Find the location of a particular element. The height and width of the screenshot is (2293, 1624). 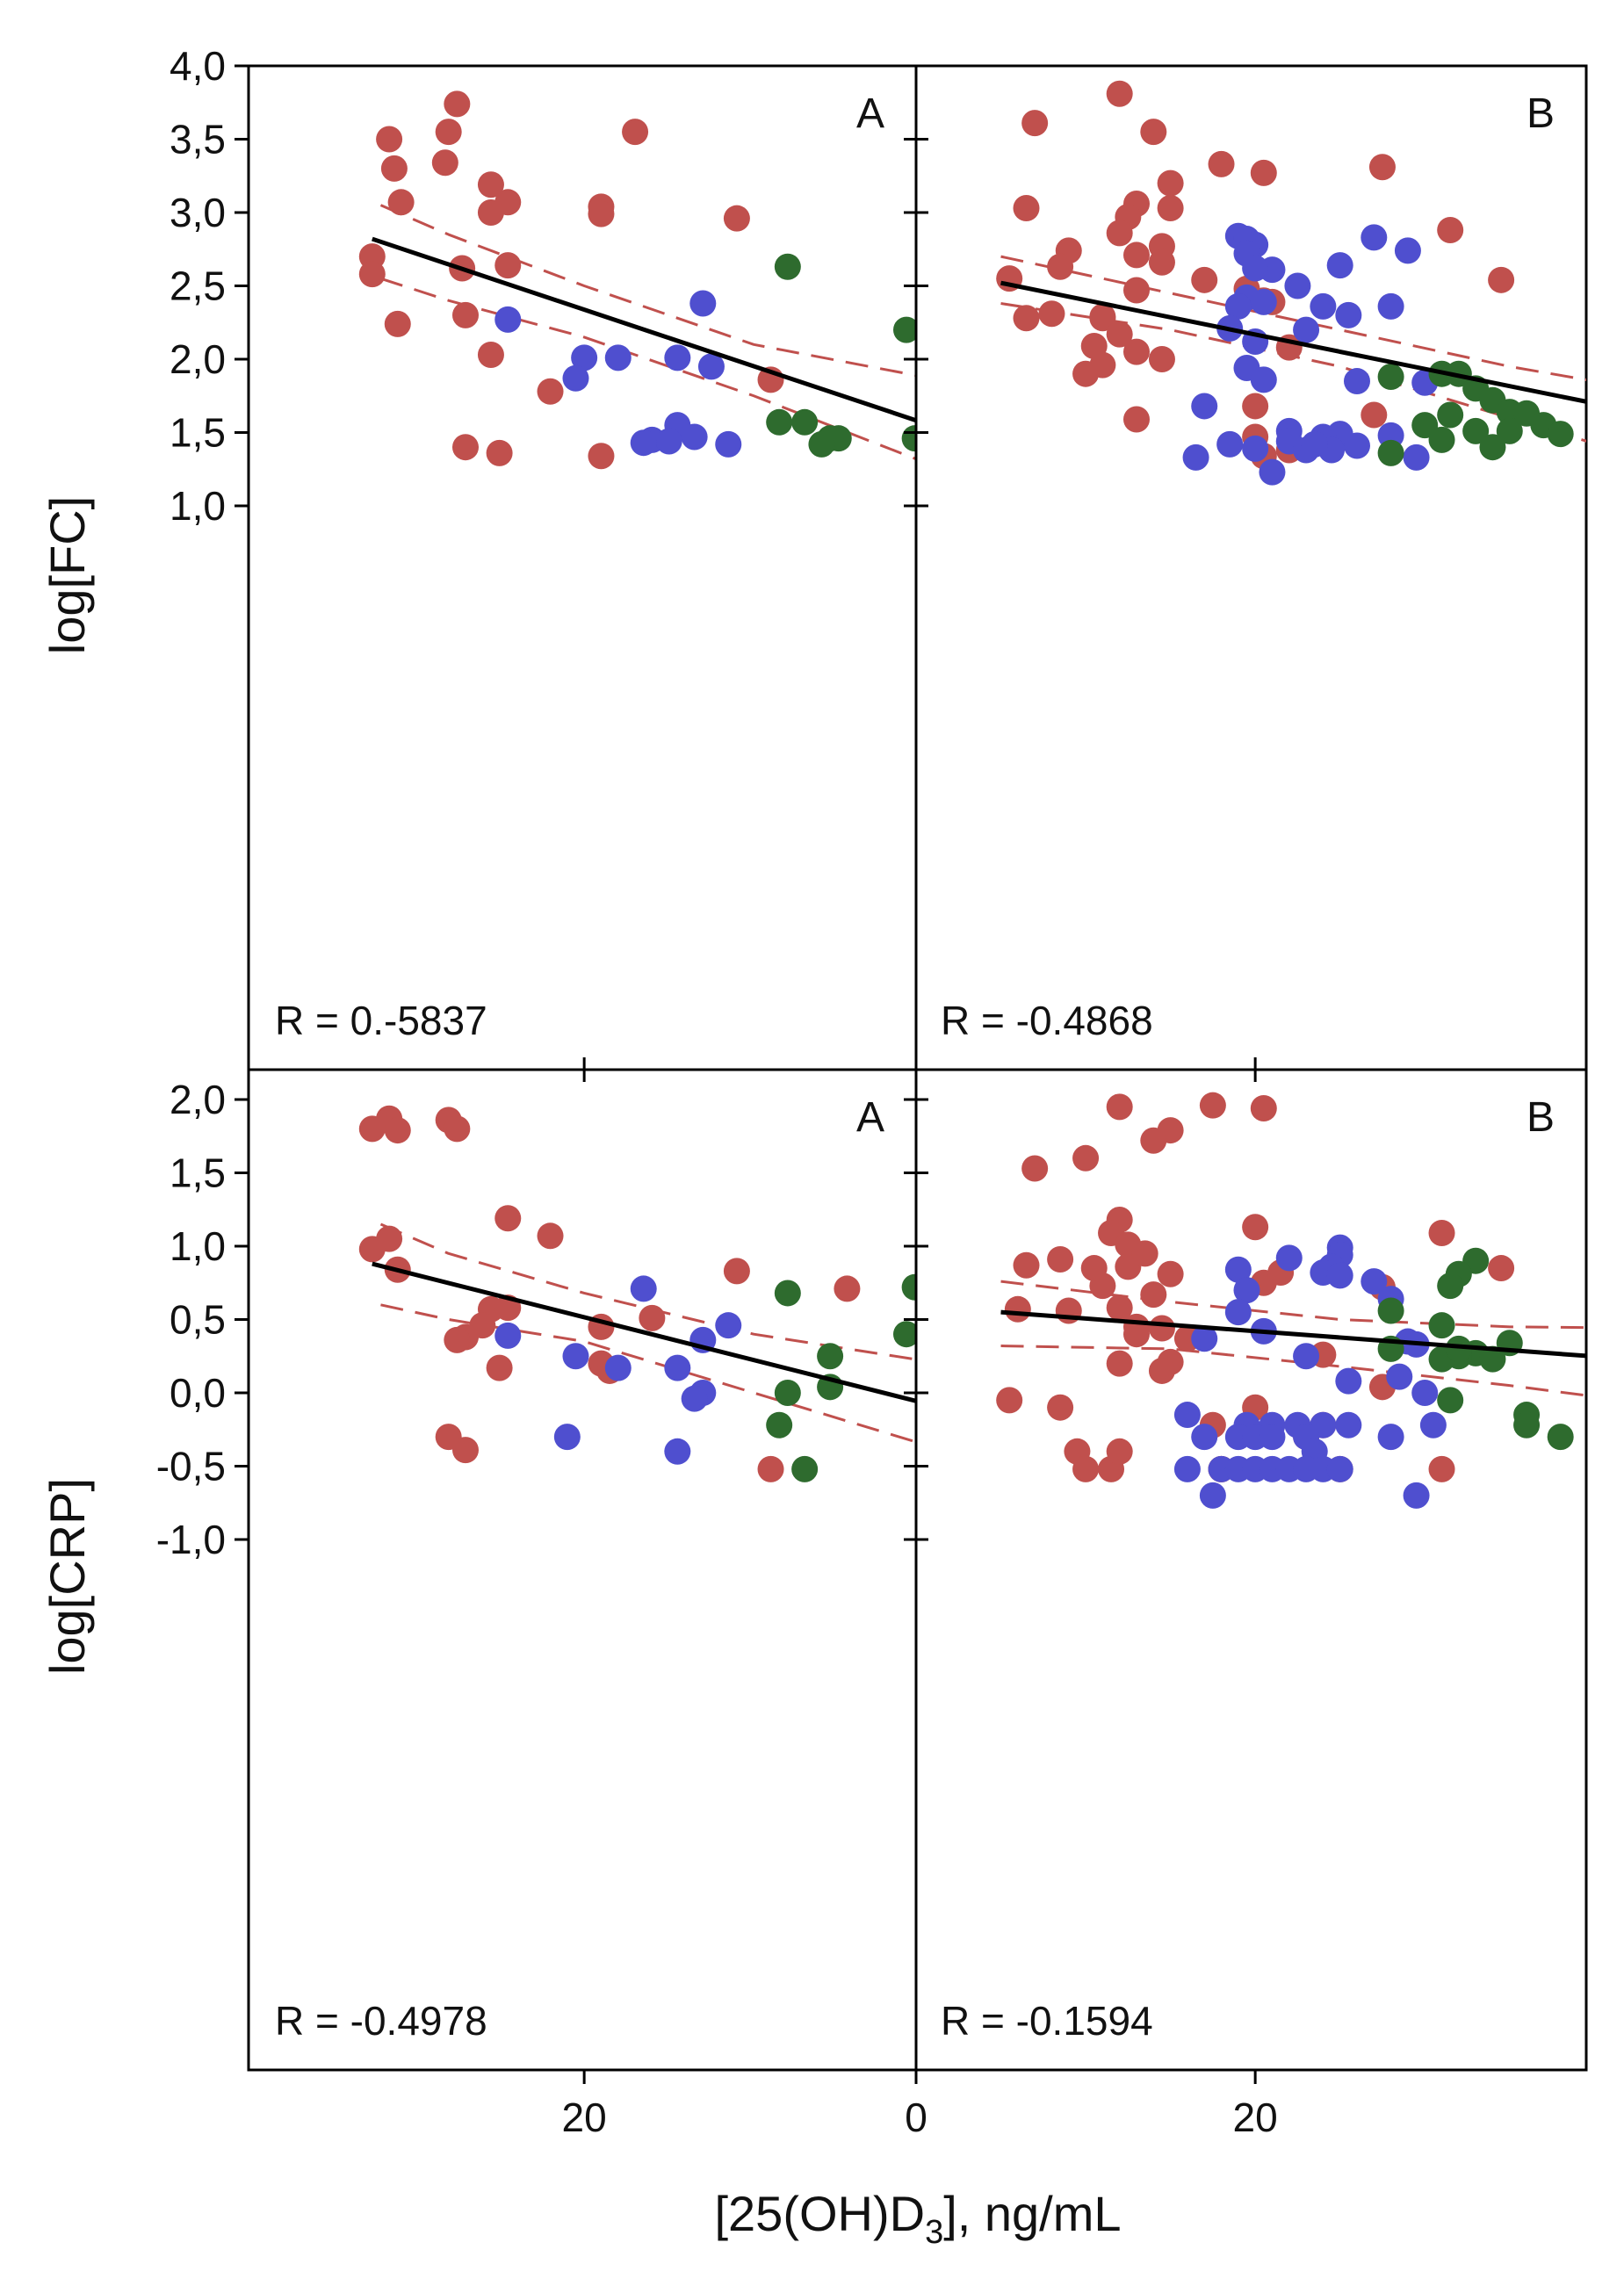

x-tick-label: 0 is located at coordinates (916, 2117).